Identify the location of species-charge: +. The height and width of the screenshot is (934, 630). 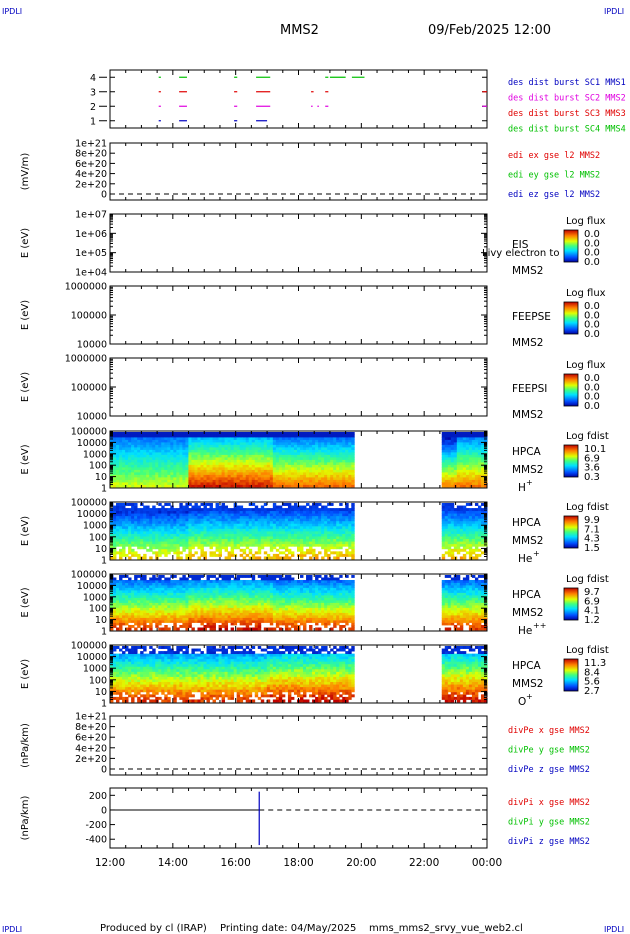
(536, 553).